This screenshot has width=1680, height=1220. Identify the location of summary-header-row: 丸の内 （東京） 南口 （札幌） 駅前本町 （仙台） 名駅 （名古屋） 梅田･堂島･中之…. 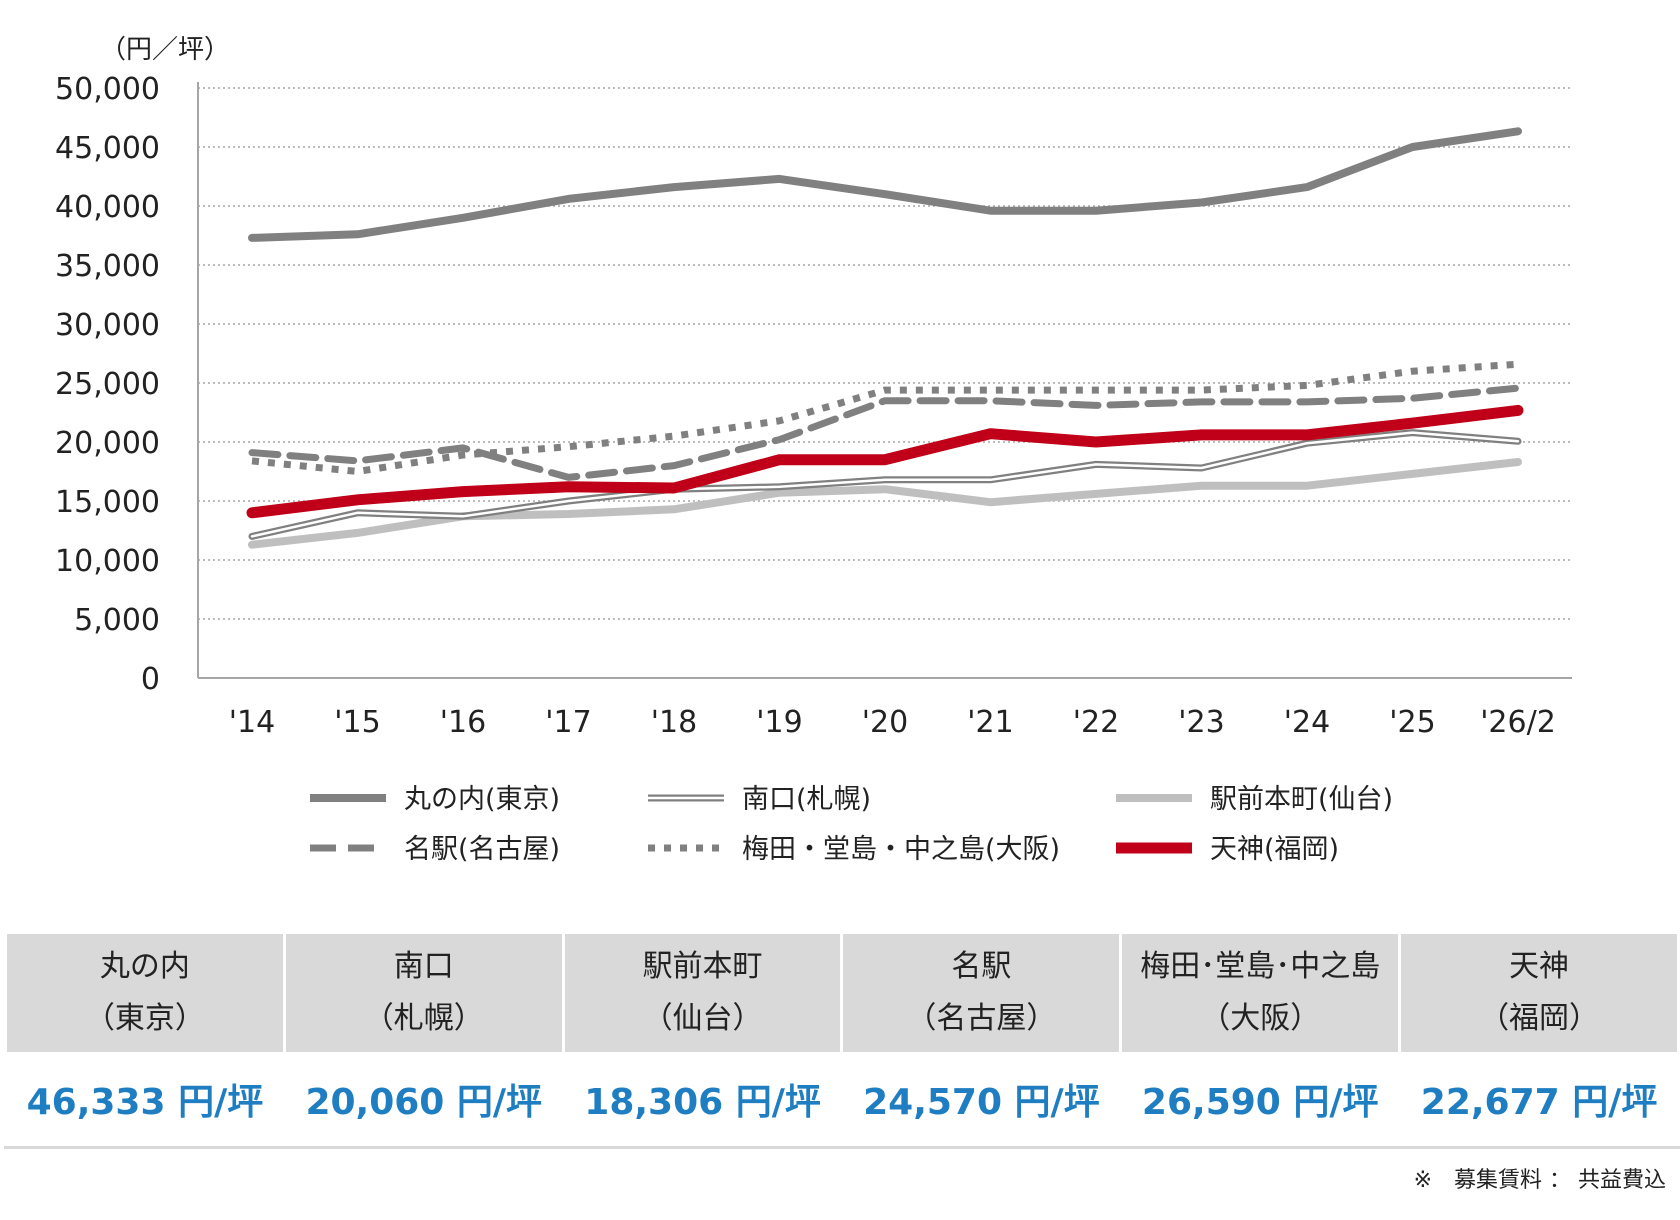
(842, 993).